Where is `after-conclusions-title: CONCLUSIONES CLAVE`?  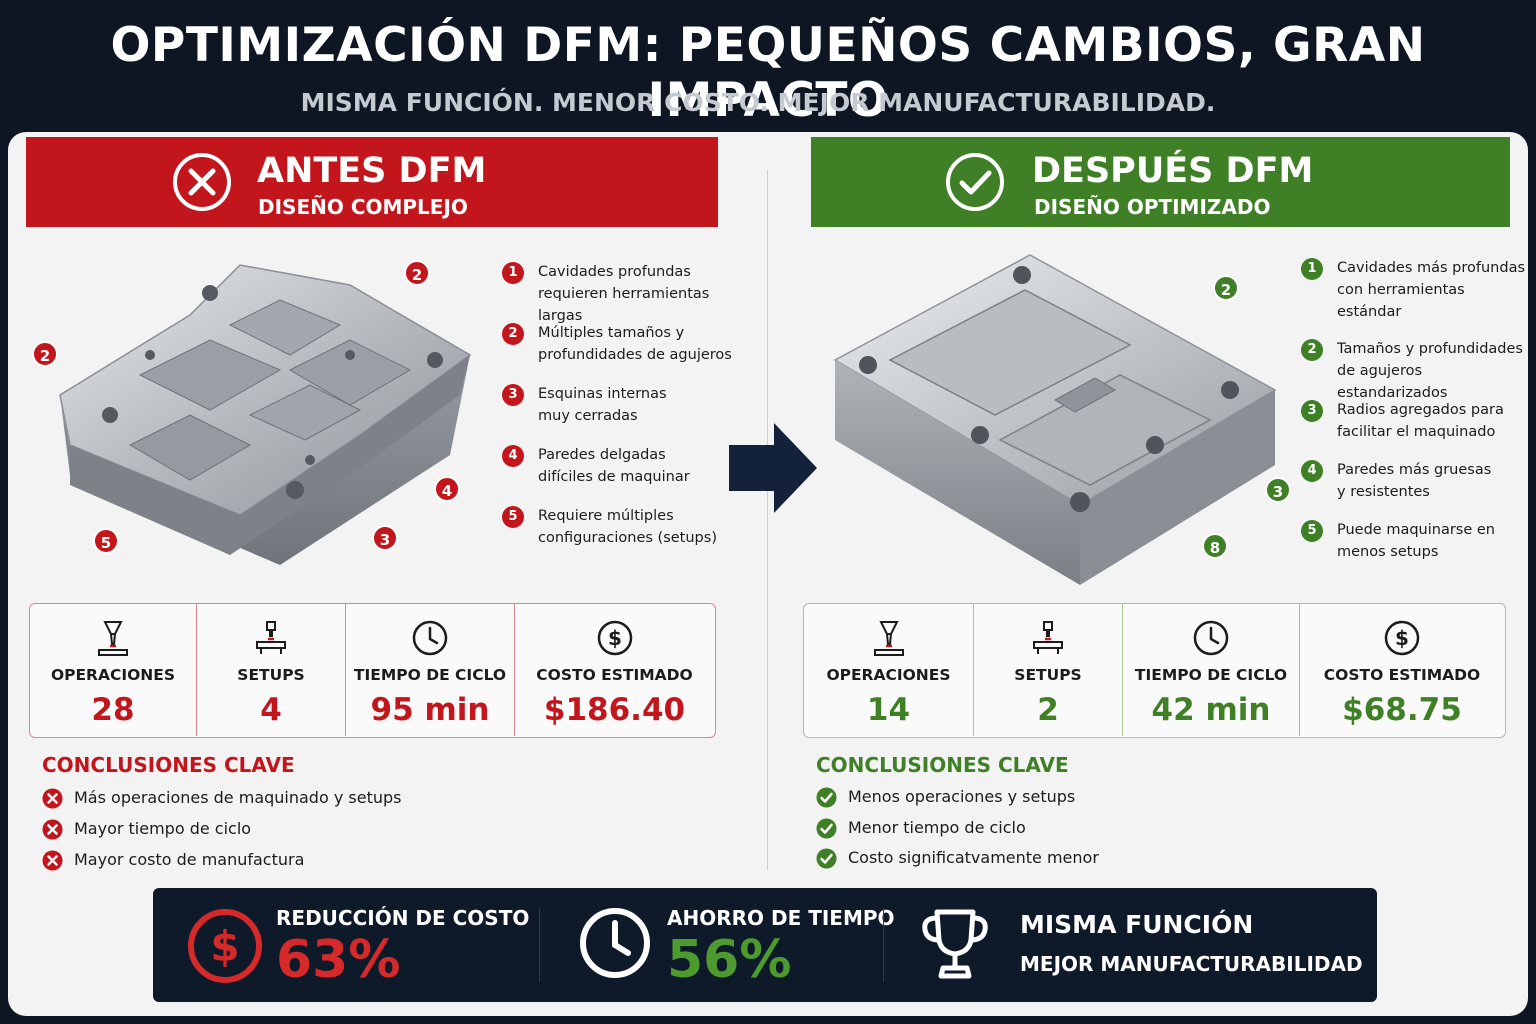 after-conclusions-title: CONCLUSIONES CLAVE is located at coordinates (942, 765).